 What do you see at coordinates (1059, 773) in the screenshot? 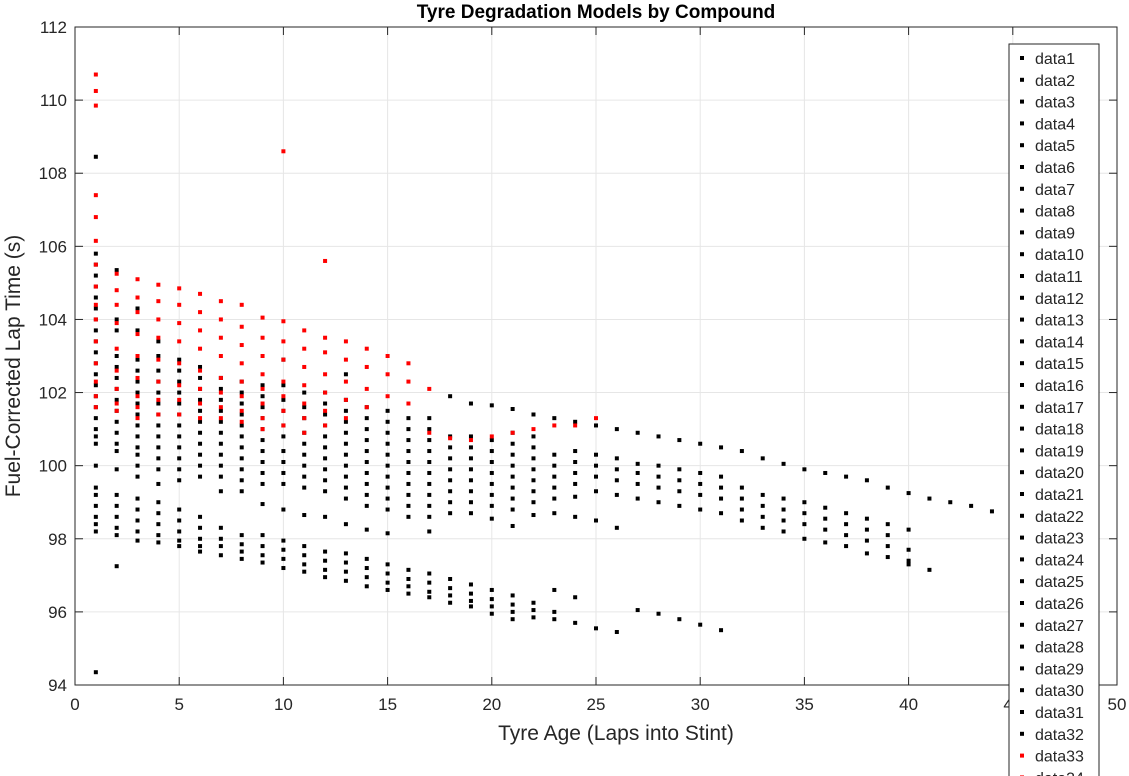
I see `legend-entry-label: data34` at bounding box center [1059, 773].